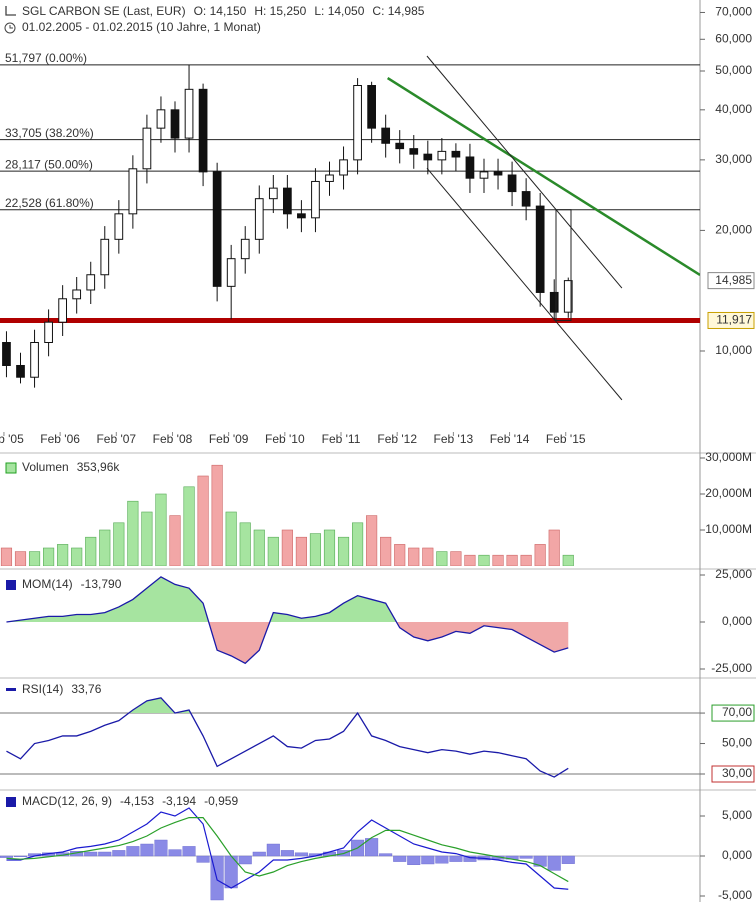 The width and height of the screenshot is (756, 907). I want to click on legend-text: 33,76, so click(86, 689).